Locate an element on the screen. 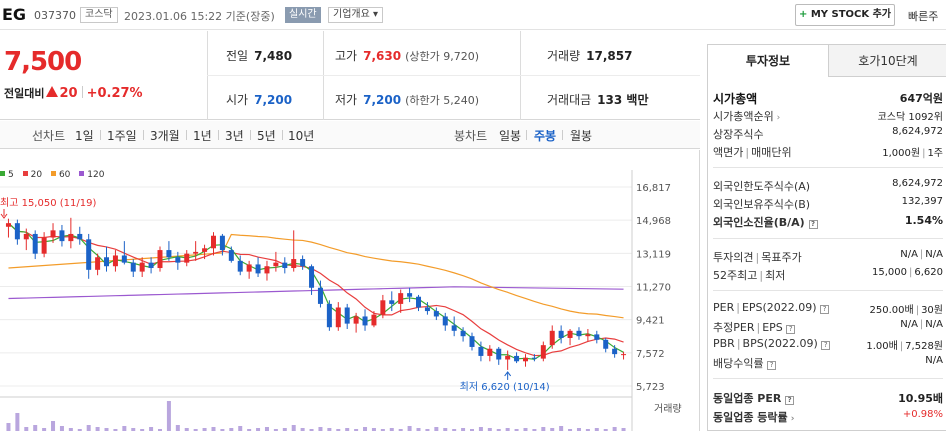 The height and width of the screenshot is (431, 946). face-value-label: 액면가 | 매매단위 is located at coordinates (752, 152).